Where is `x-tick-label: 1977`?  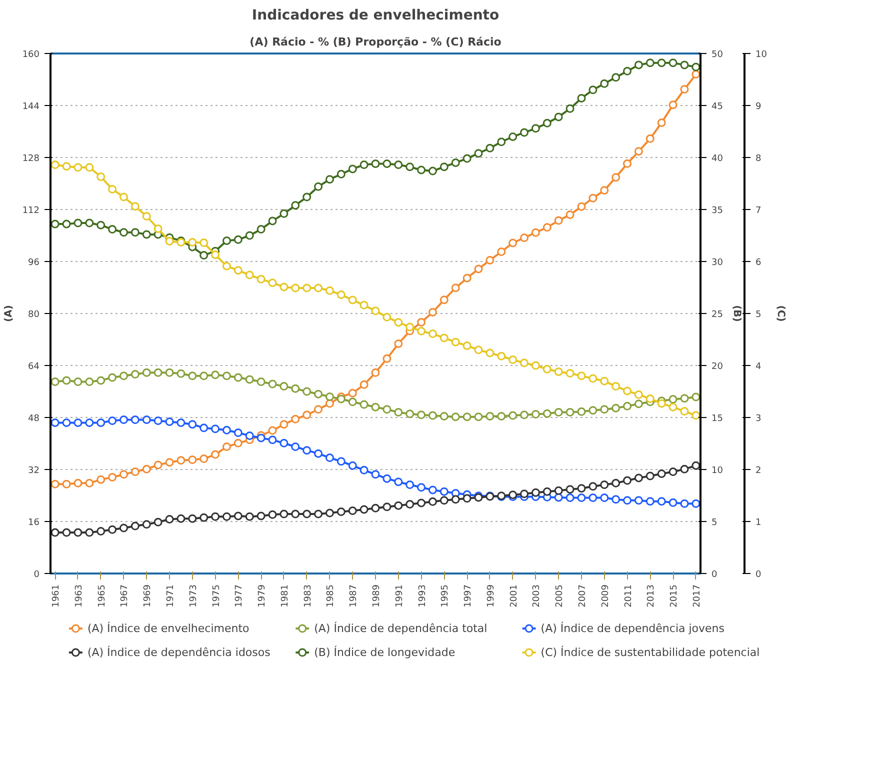
x-tick-label: 1977 is located at coordinates (239, 596).